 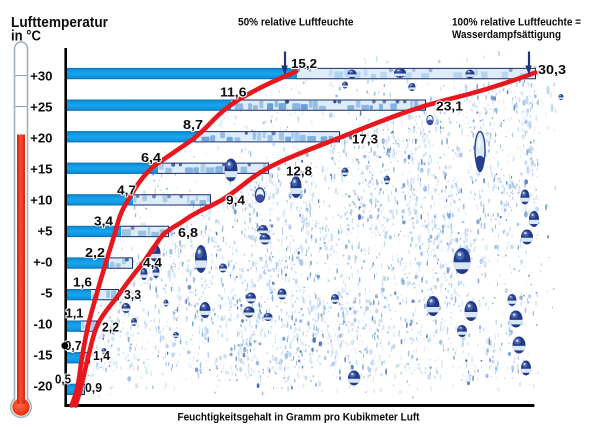 What do you see at coordinates (26, 37) in the screenshot?
I see `svg-text: in °C` at bounding box center [26, 37].